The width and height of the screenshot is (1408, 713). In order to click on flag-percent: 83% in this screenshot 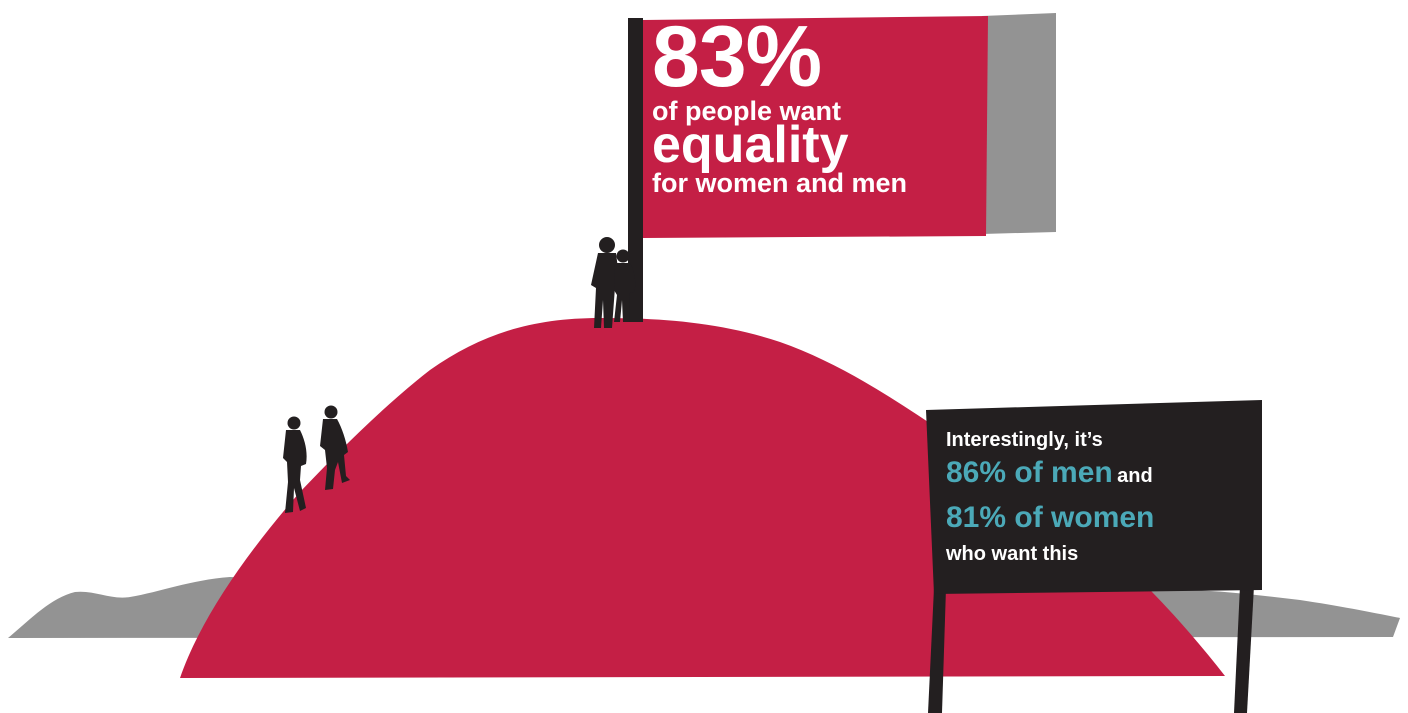, I will do `click(737, 57)`.